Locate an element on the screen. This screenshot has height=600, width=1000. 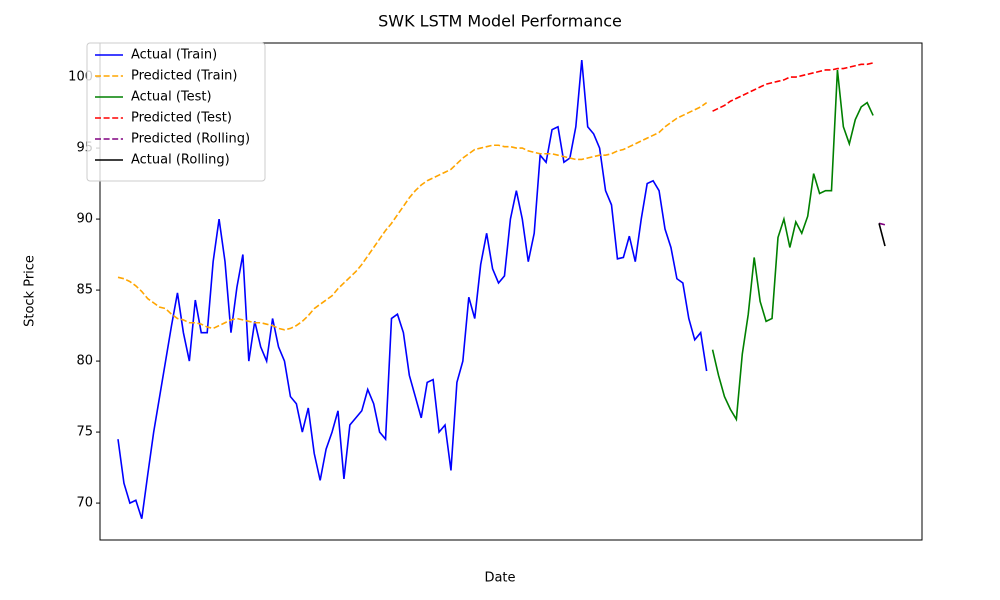
legend-label: Predicted (Test) is located at coordinates (181, 118).